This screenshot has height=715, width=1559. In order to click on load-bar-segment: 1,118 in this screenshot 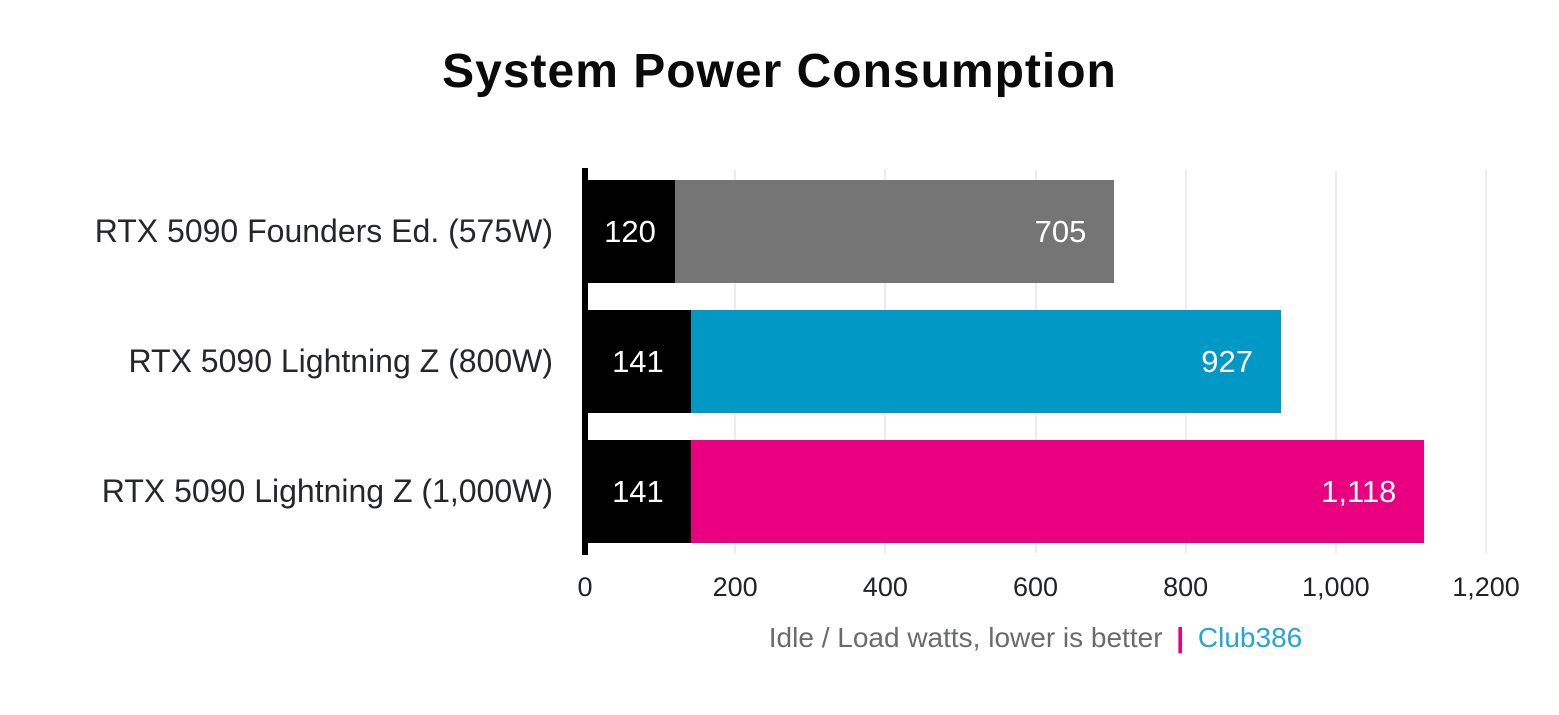, I will do `click(1057, 491)`.